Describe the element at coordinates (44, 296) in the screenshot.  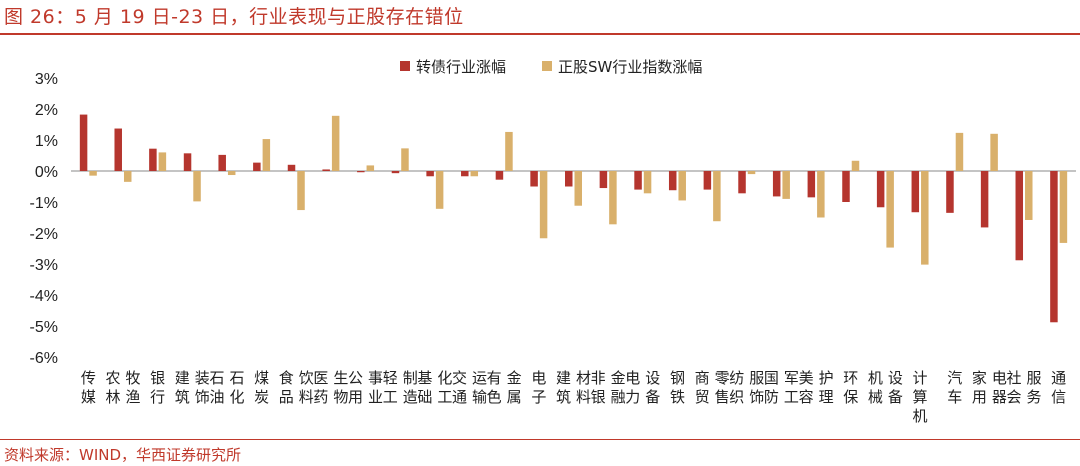
I see `y-tick-label: -4%` at that location.